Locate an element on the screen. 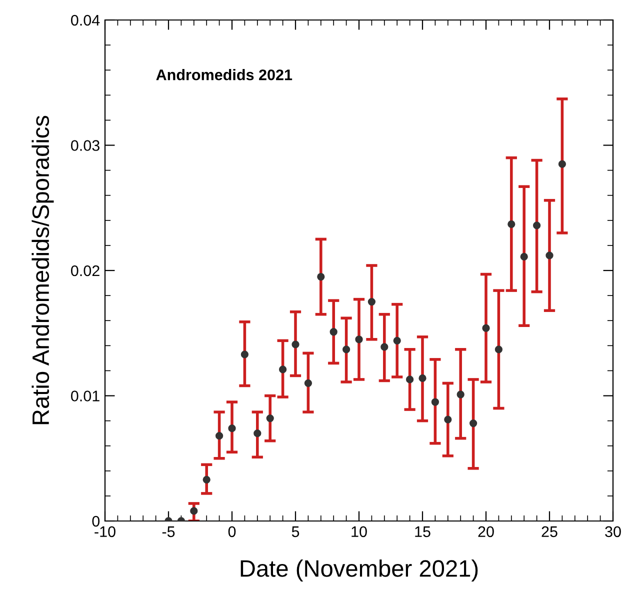 Image resolution: width=627 pixels, height=596 pixels. y-tick-label: 0.04 is located at coordinates (85, 20).